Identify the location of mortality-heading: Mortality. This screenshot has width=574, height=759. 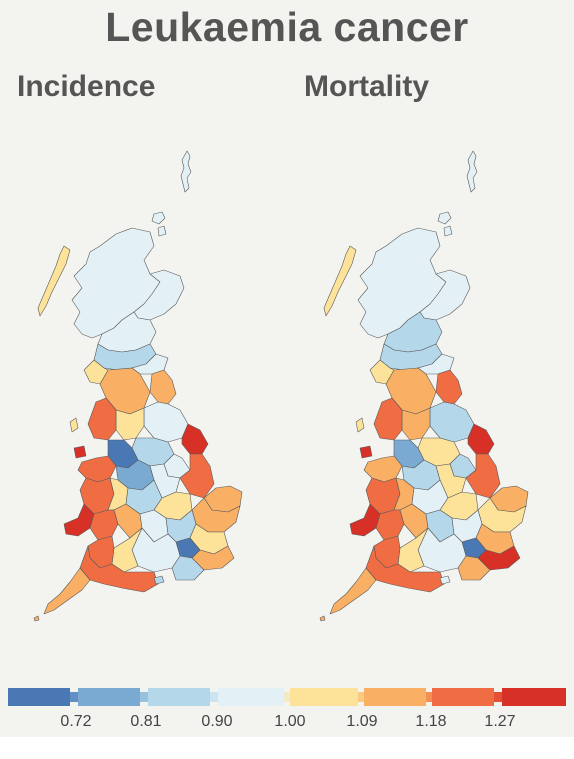
(367, 86).